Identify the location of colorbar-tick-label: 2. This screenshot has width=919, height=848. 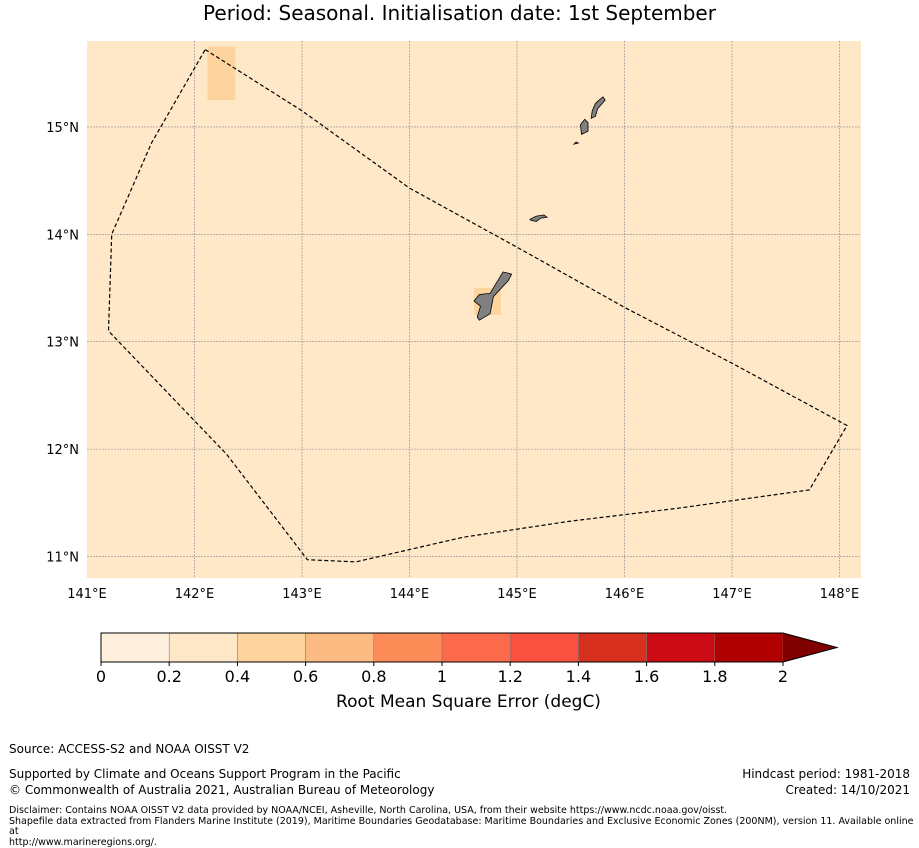
(783, 676).